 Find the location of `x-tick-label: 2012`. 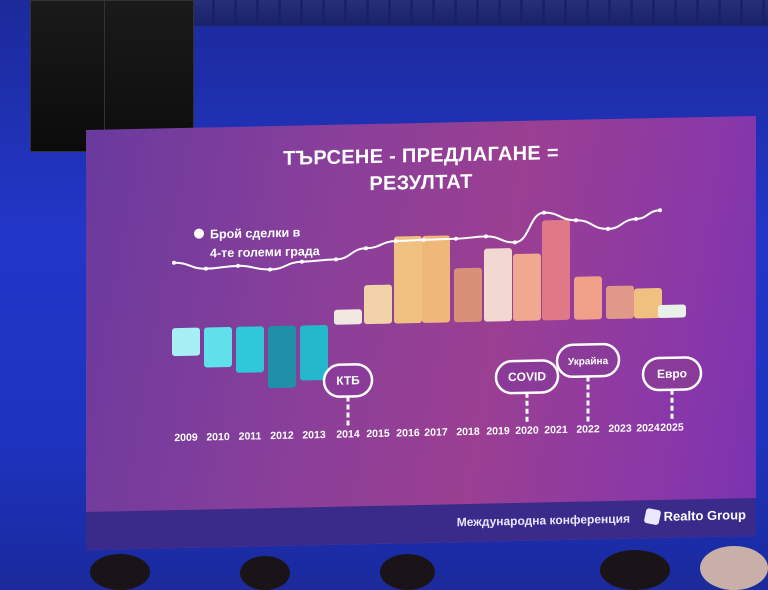

x-tick-label: 2012 is located at coordinates (282, 436).